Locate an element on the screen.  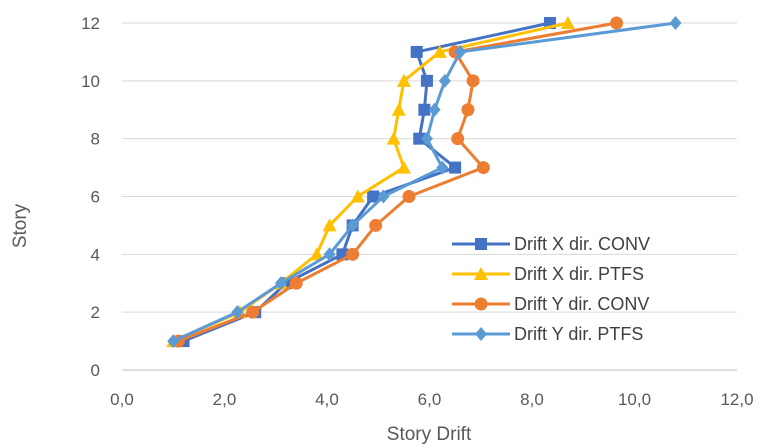
x-tick-label: 12,0 is located at coordinates (736, 399).